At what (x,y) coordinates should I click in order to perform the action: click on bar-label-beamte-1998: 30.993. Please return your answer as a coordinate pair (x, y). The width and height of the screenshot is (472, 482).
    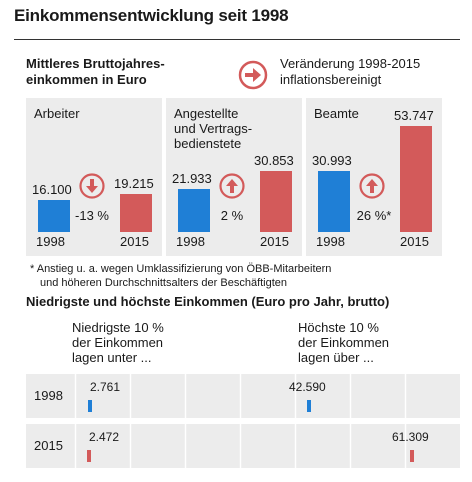
    Looking at the image, I should click on (332, 160).